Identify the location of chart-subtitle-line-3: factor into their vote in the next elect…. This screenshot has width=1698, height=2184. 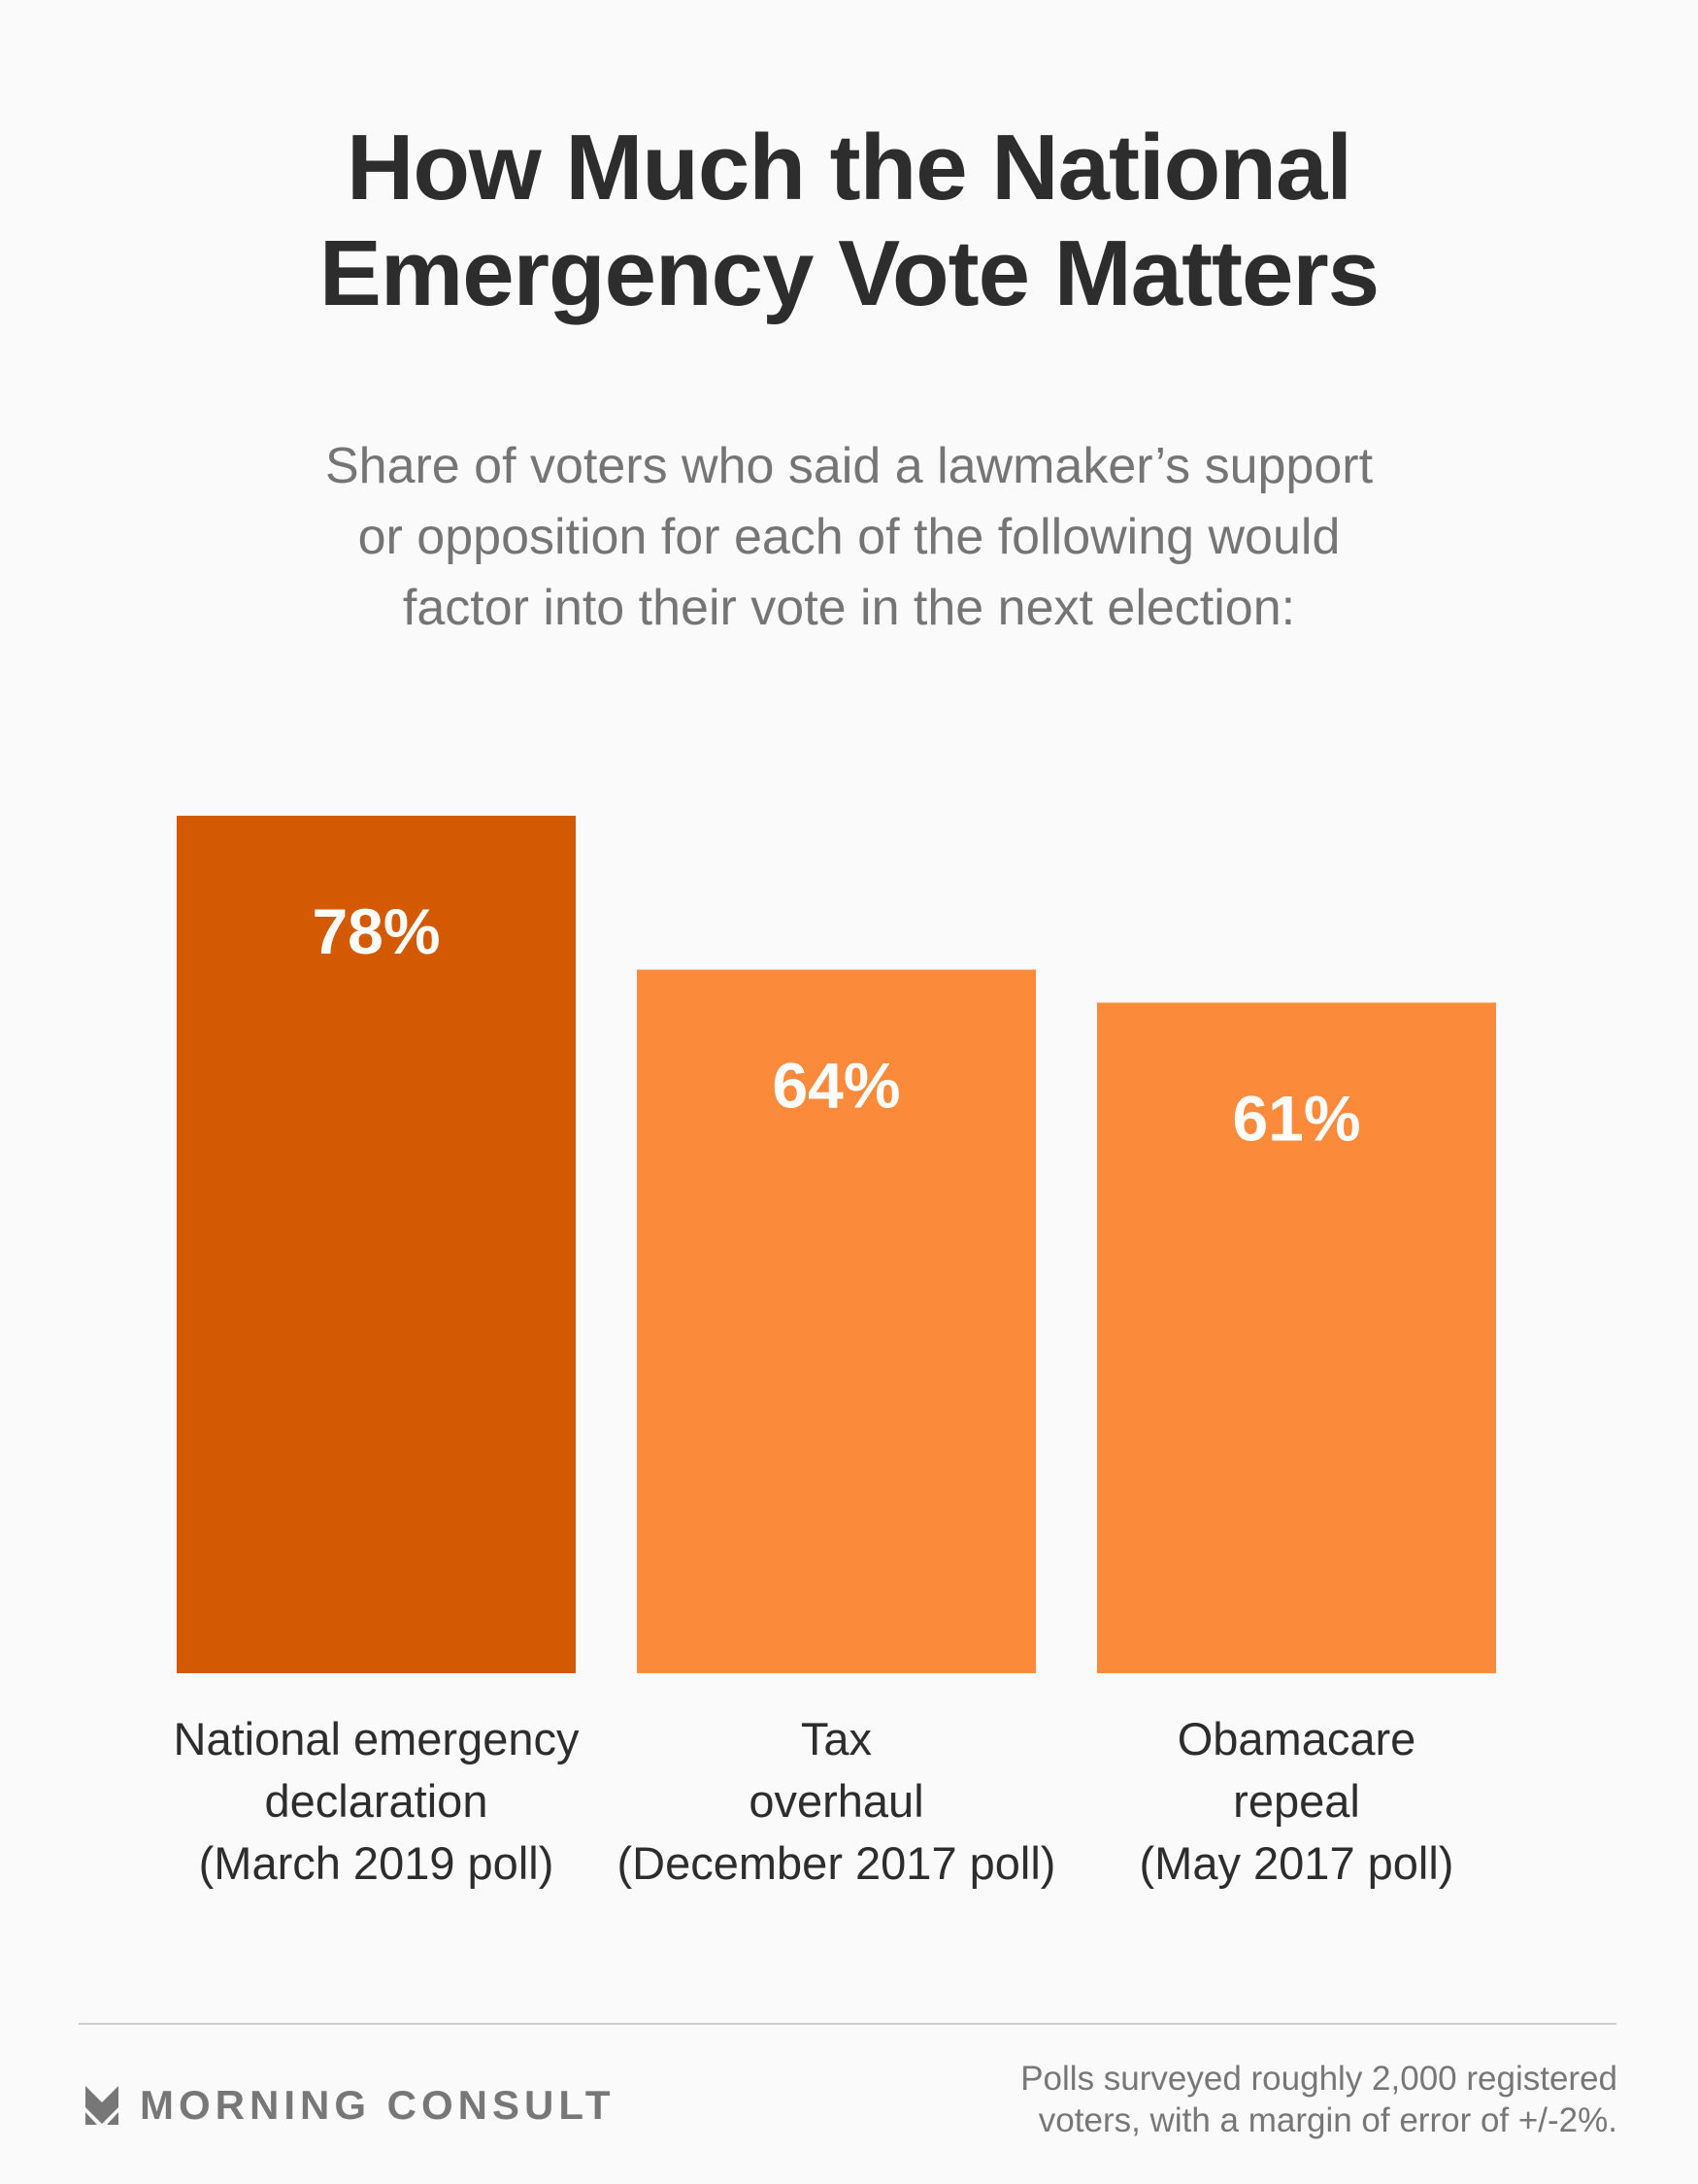
(849, 608).